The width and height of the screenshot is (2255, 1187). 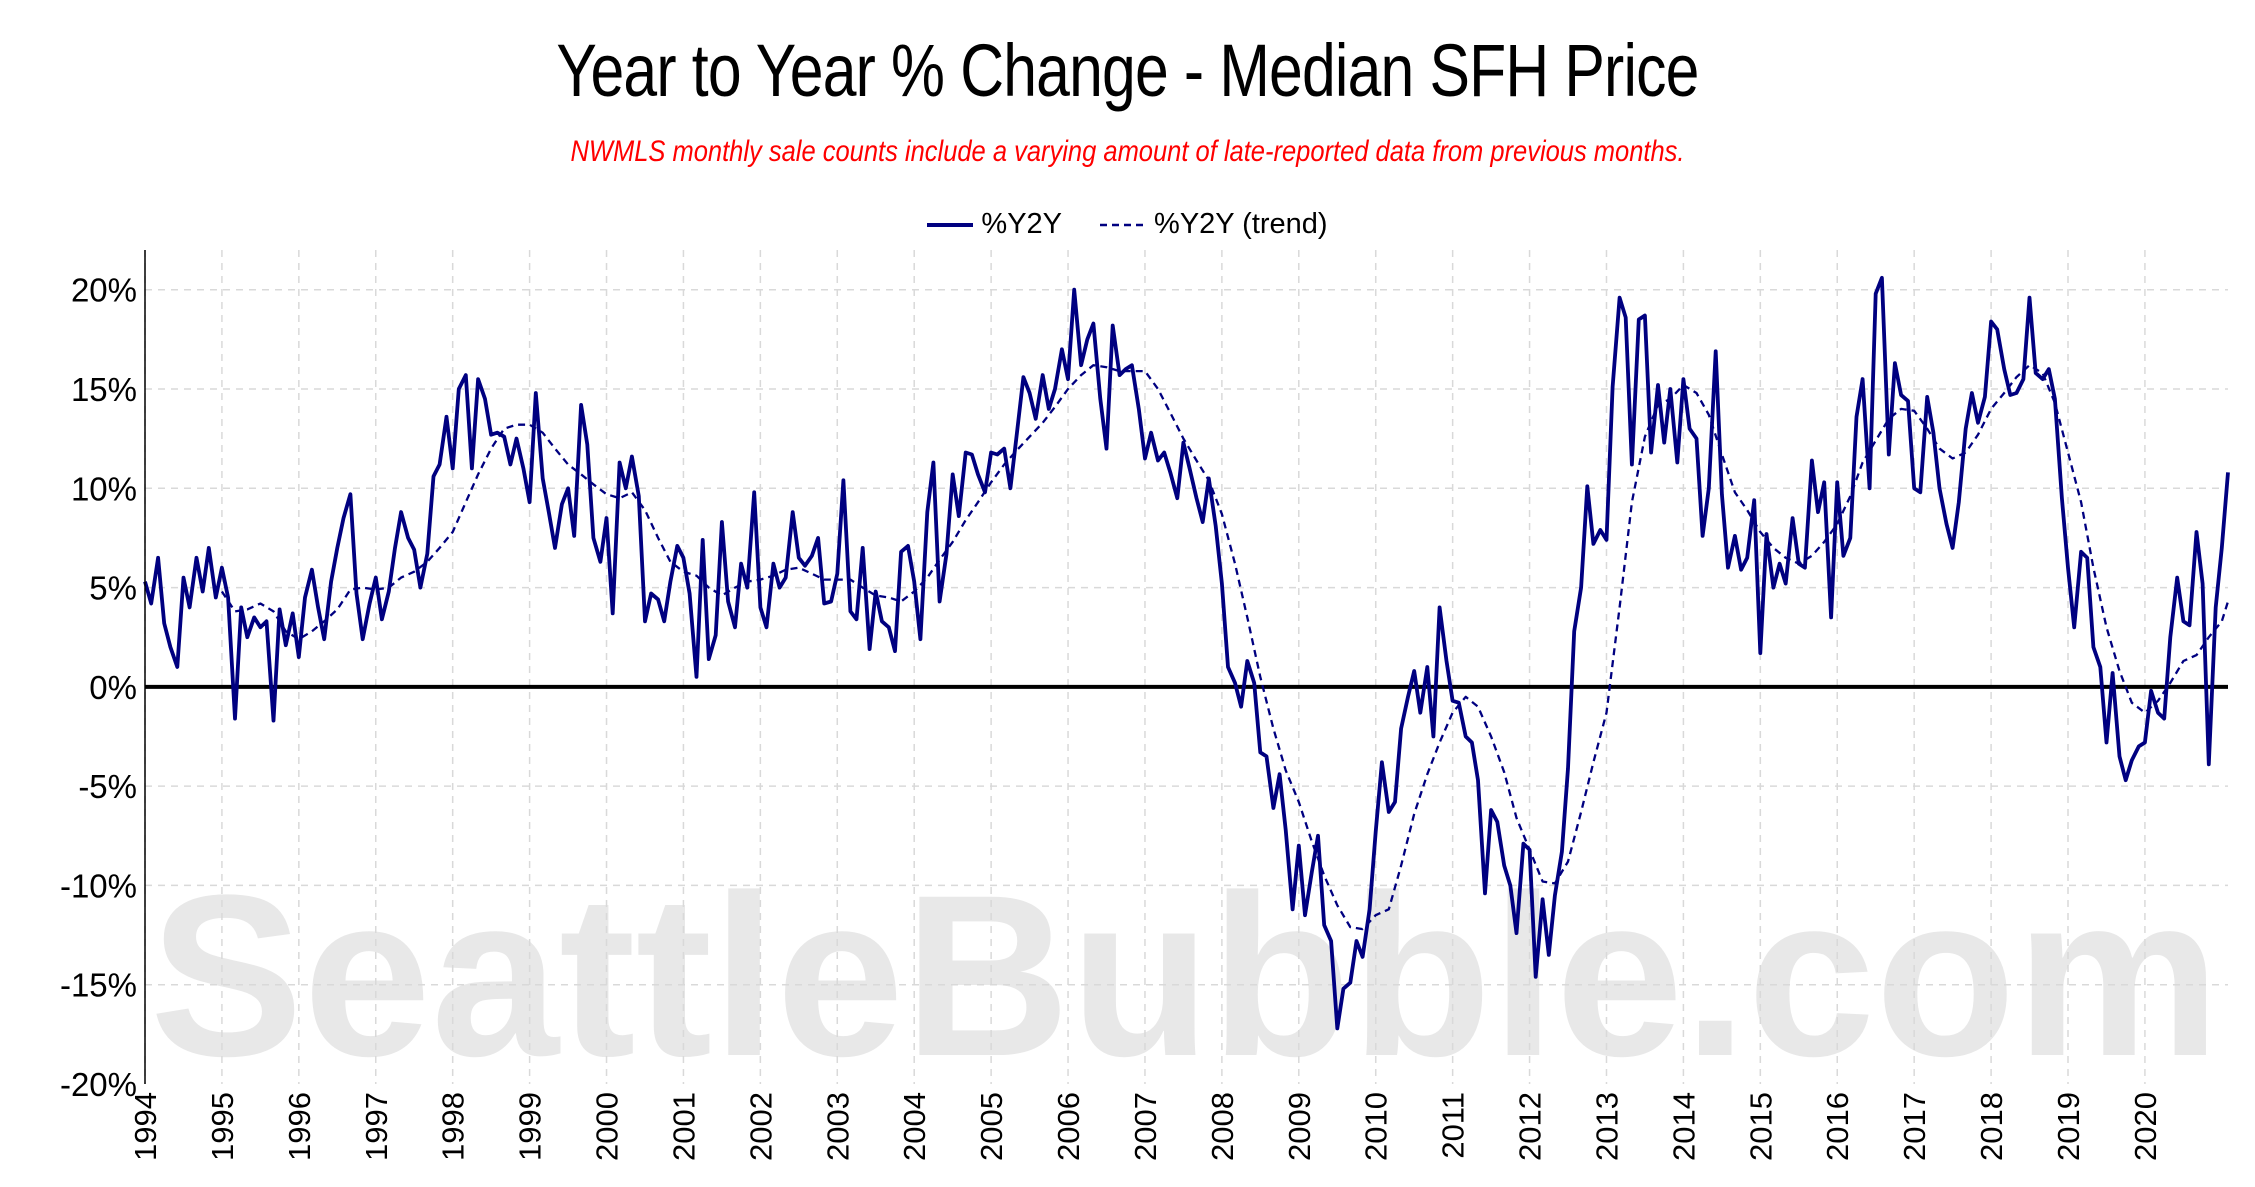 I want to click on x-tick-label: 1999, so click(x=530, y=1126).